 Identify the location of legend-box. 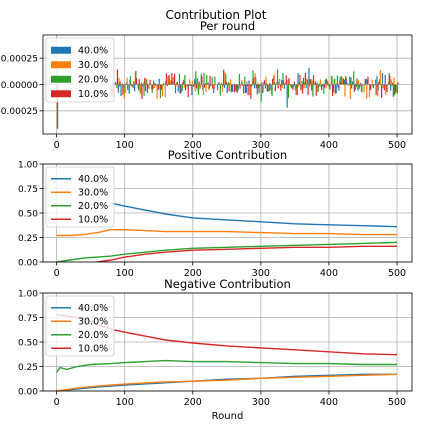
(80, 70).